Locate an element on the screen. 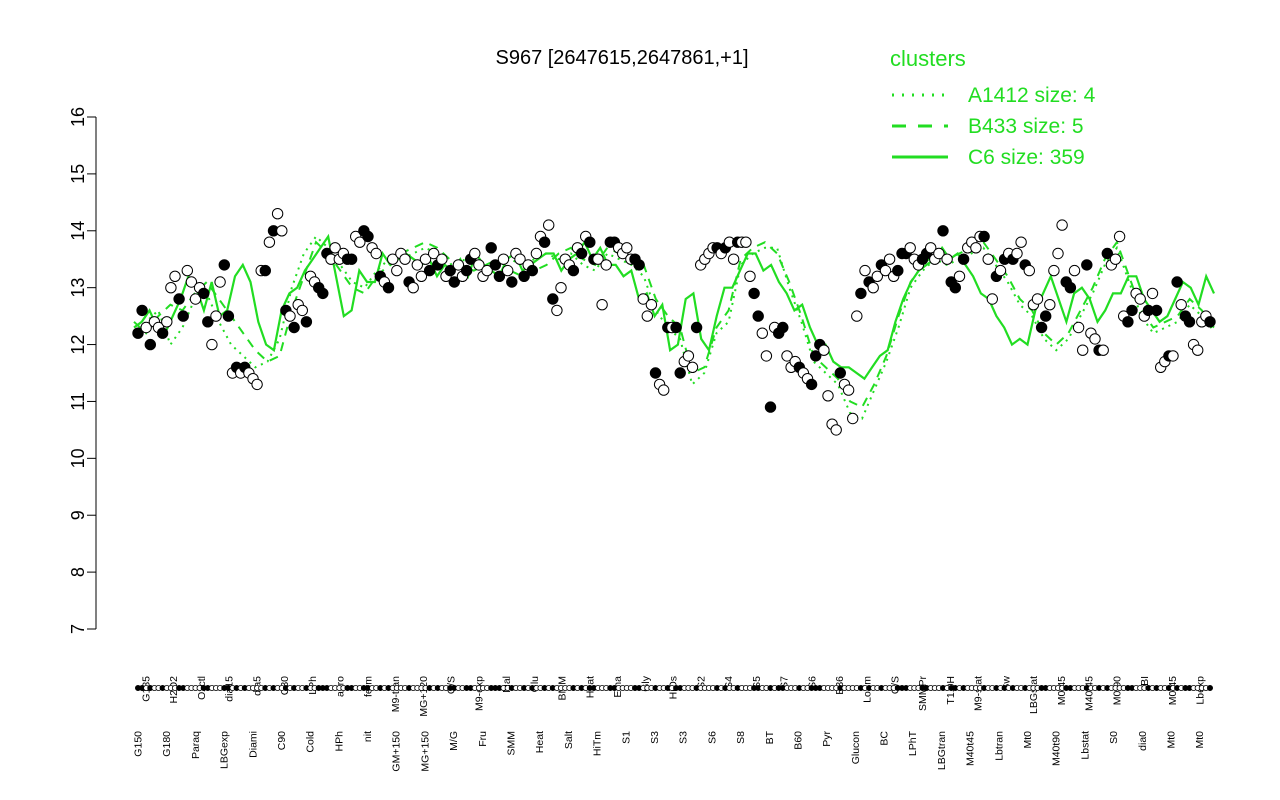 This screenshot has width=1280, height=800. legend-label-b433: B433 size: 5 is located at coordinates (1026, 126).